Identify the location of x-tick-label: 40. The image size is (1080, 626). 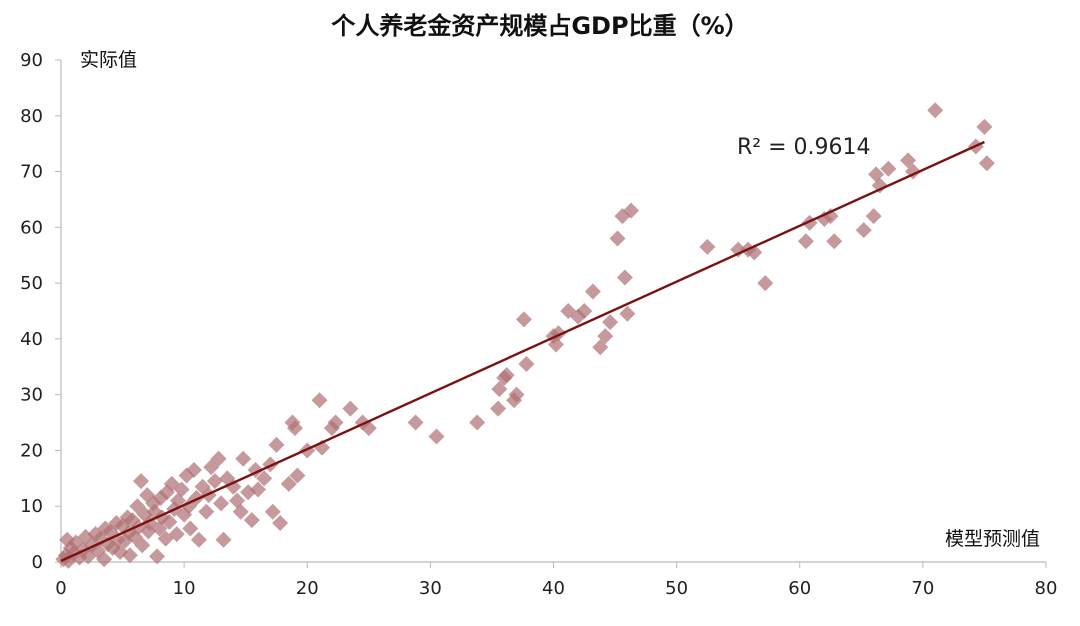
(553, 588).